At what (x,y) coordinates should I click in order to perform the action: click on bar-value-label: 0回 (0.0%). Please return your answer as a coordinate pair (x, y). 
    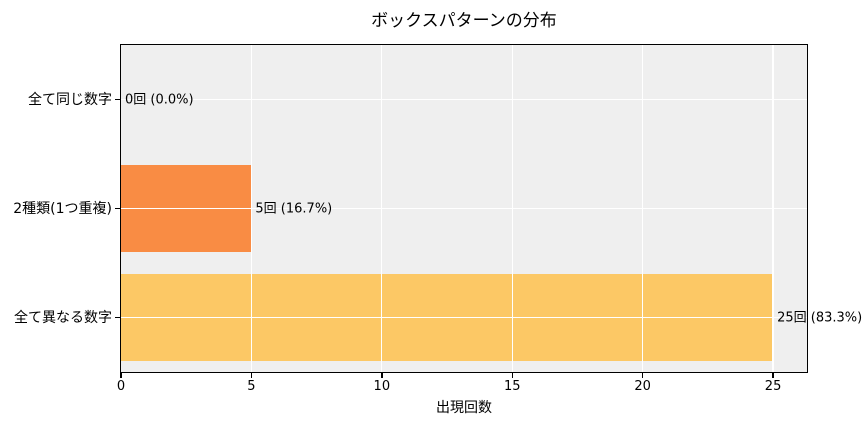
    Looking at the image, I should click on (159, 99).